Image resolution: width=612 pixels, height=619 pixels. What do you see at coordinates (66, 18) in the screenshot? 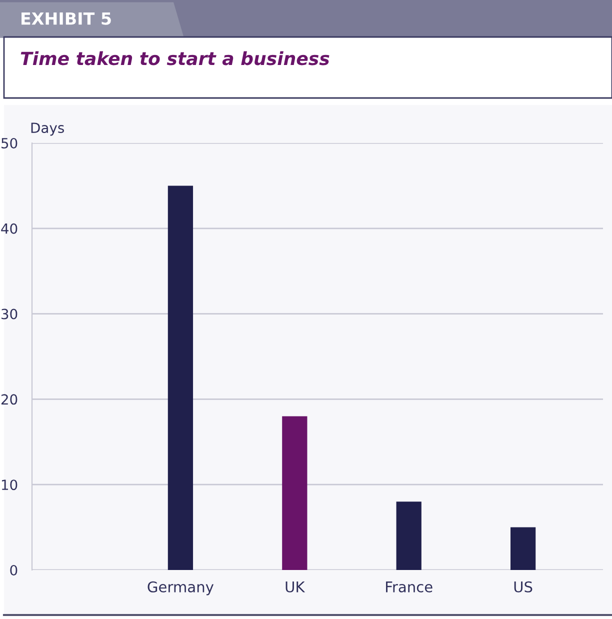
I see `text: EXHIBIT 5` at bounding box center [66, 18].